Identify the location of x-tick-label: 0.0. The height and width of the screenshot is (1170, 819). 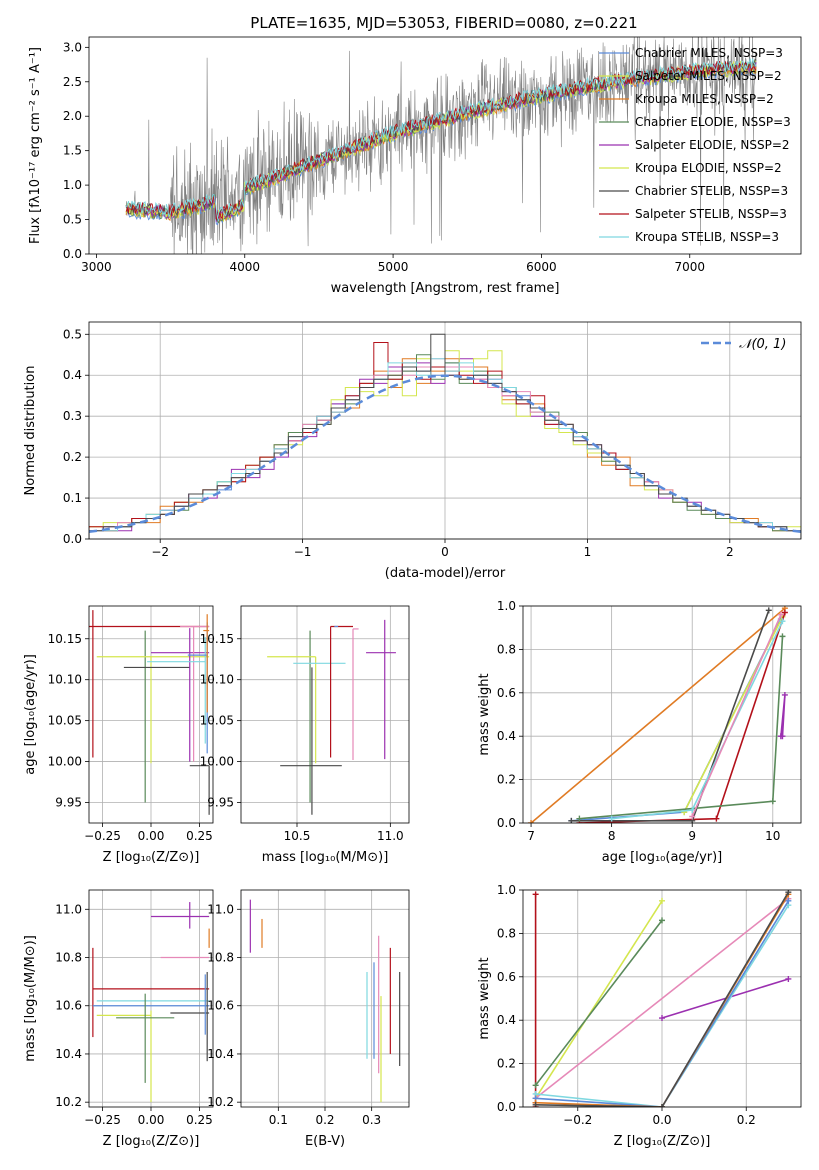
(661, 1120).